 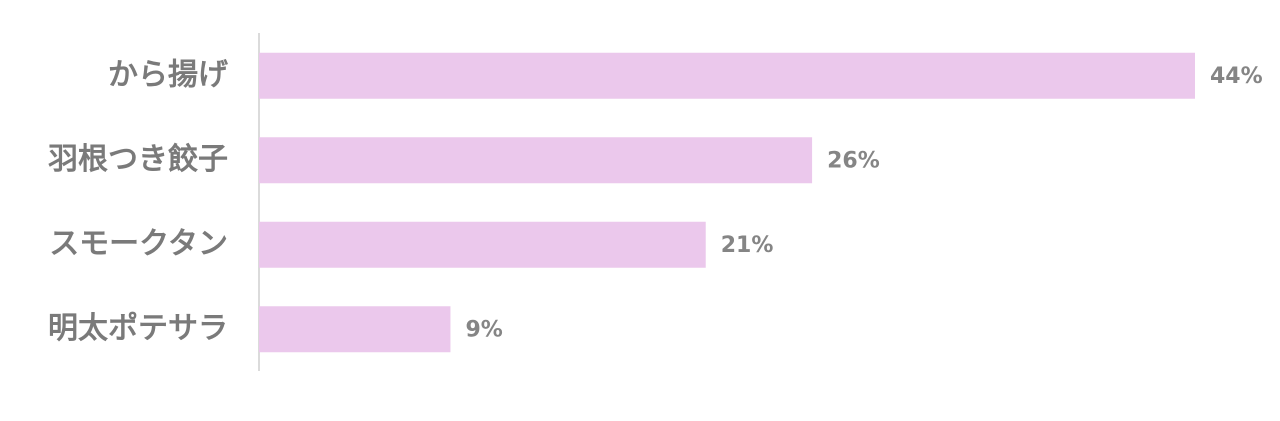 What do you see at coordinates (1236, 76) in the screenshot?
I see `value-label: 44%` at bounding box center [1236, 76].